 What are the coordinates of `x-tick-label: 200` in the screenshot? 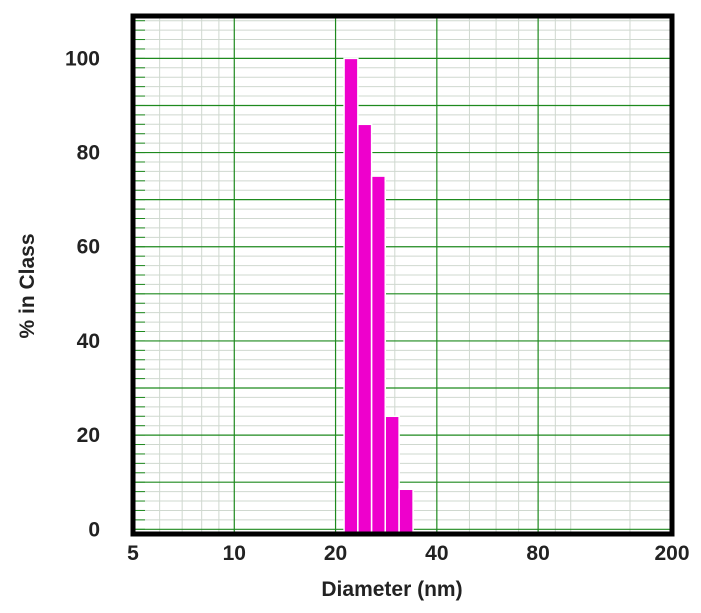 It's located at (671, 553).